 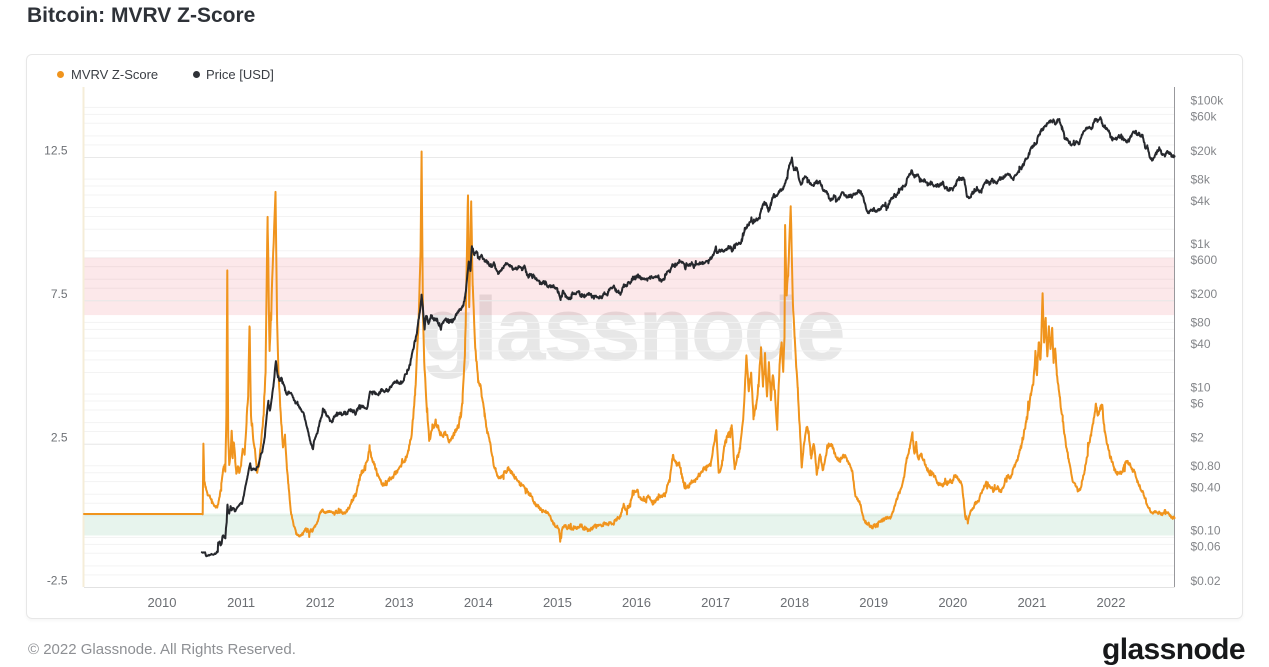 I want to click on svg-text: 2011, so click(x=241, y=602).